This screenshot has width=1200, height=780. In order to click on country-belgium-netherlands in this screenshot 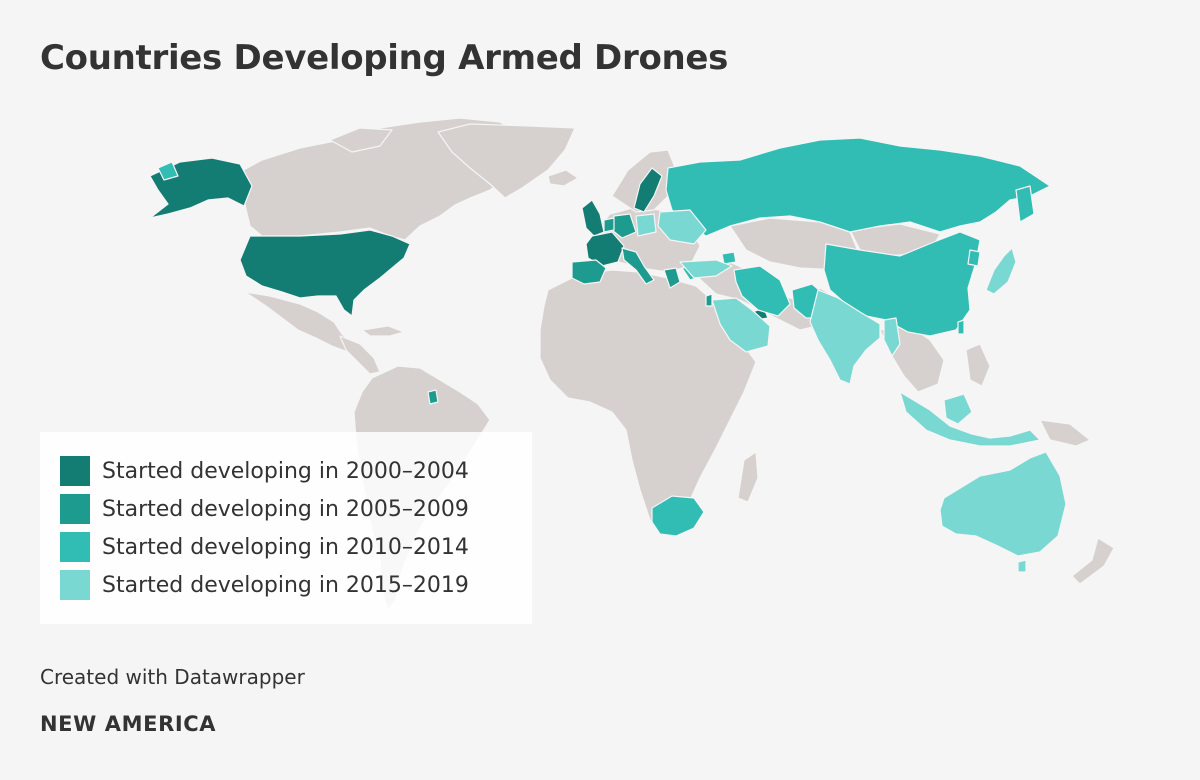, I will do `click(609, 225)`.